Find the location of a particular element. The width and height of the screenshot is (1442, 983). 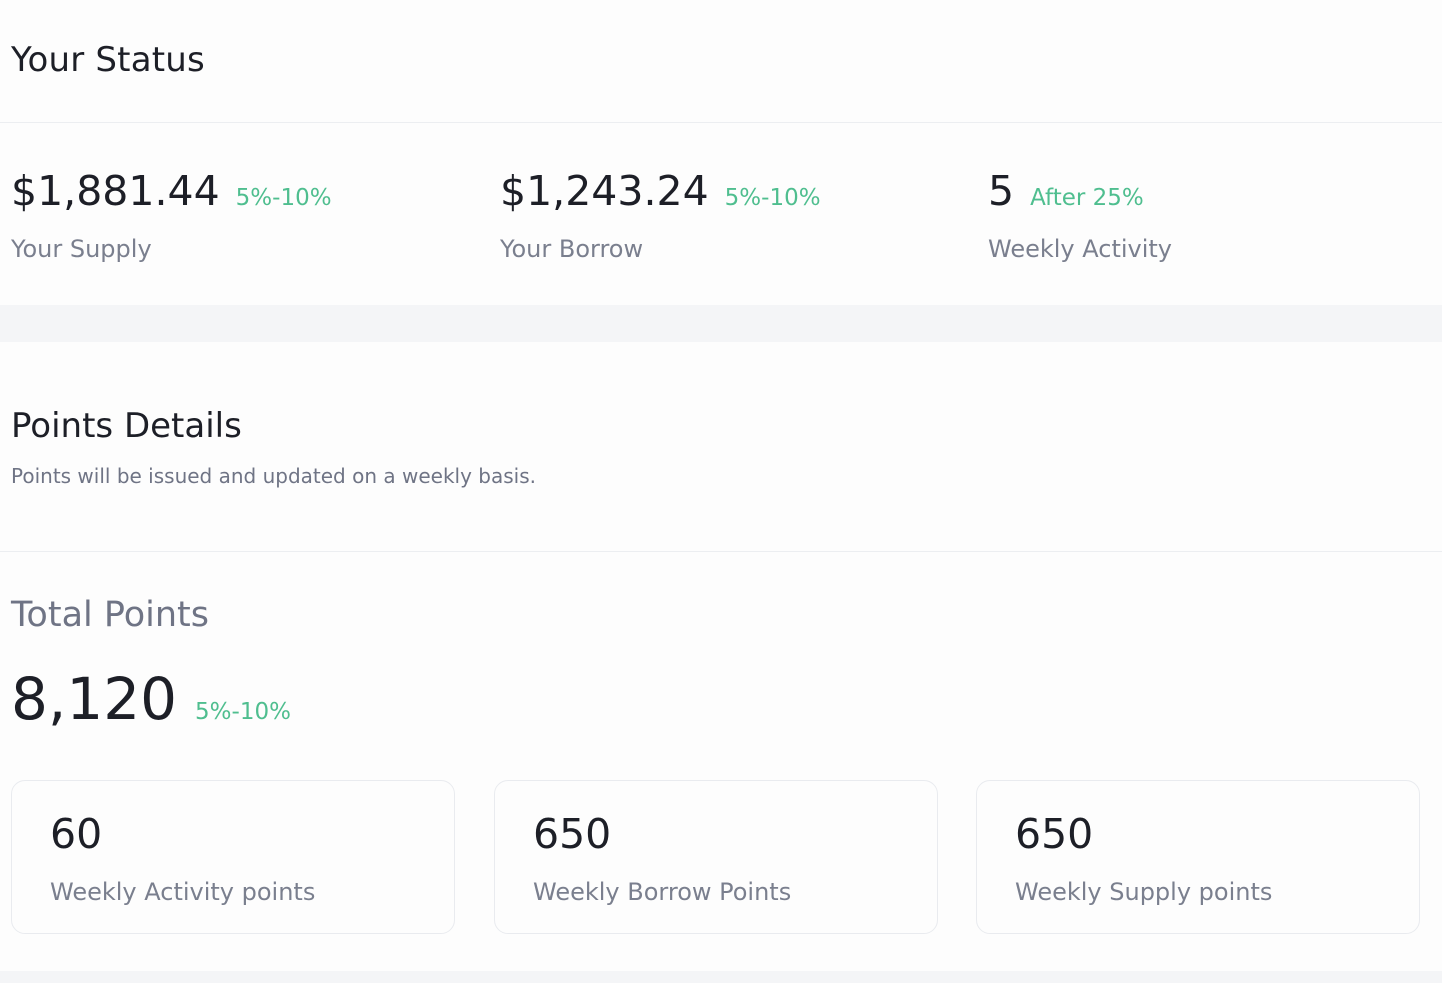

stat-borrow-label: Your Borrow is located at coordinates (572, 249).